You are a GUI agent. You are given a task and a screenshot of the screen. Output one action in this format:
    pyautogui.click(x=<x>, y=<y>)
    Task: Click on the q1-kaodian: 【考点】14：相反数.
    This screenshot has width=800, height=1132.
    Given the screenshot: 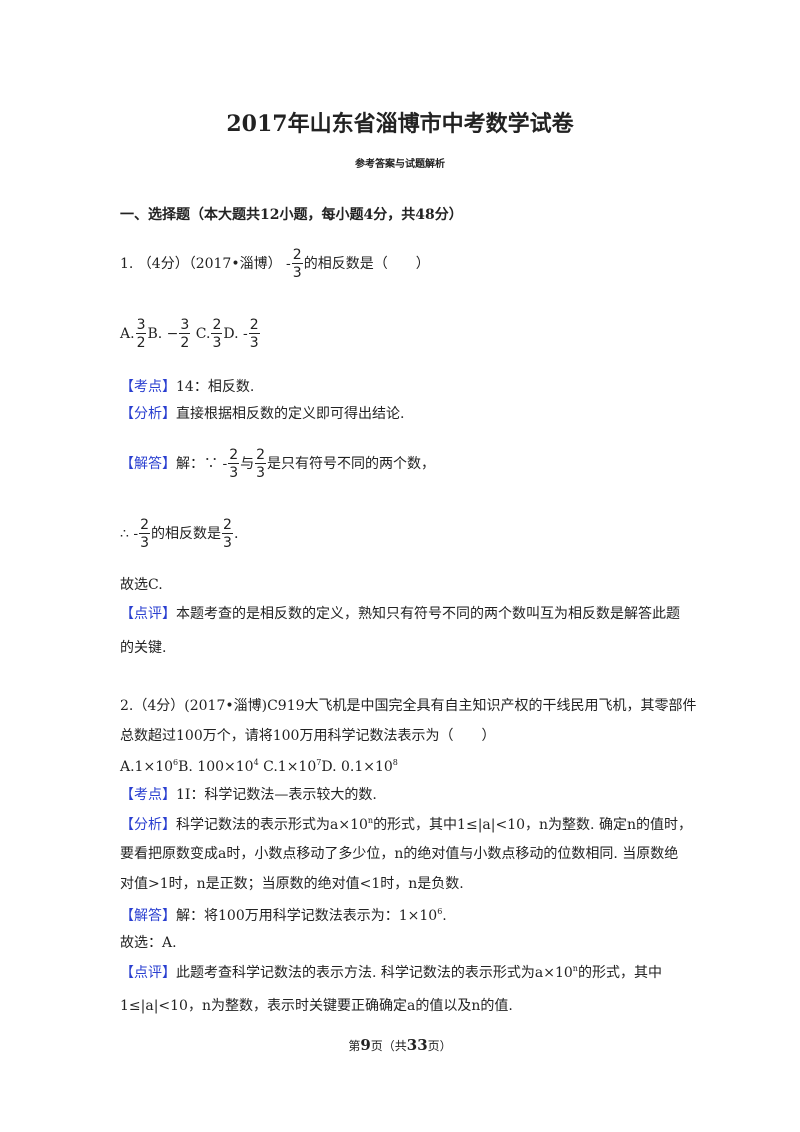 What is the action you would take?
    pyautogui.click(x=187, y=387)
    